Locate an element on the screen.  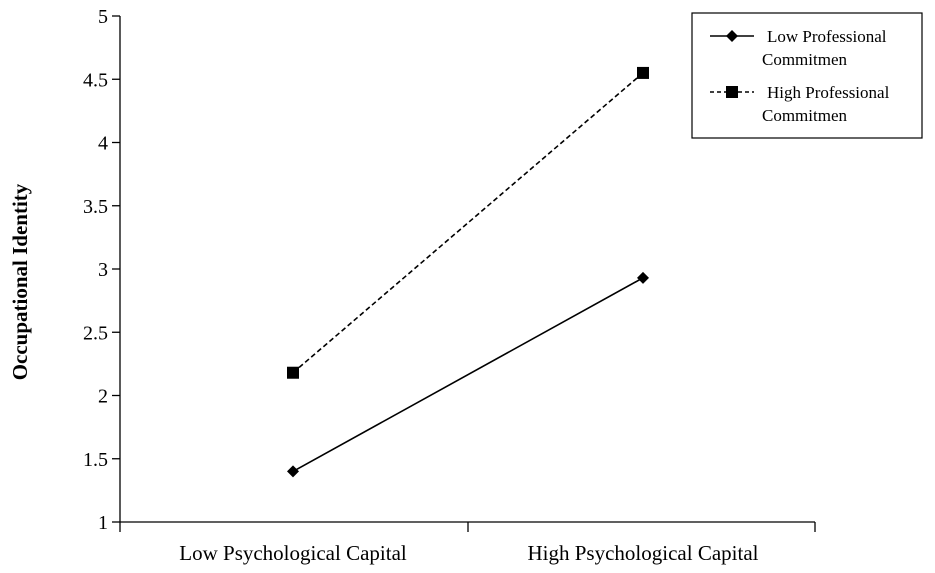
y-tick-label: 1 is located at coordinates (103, 523).